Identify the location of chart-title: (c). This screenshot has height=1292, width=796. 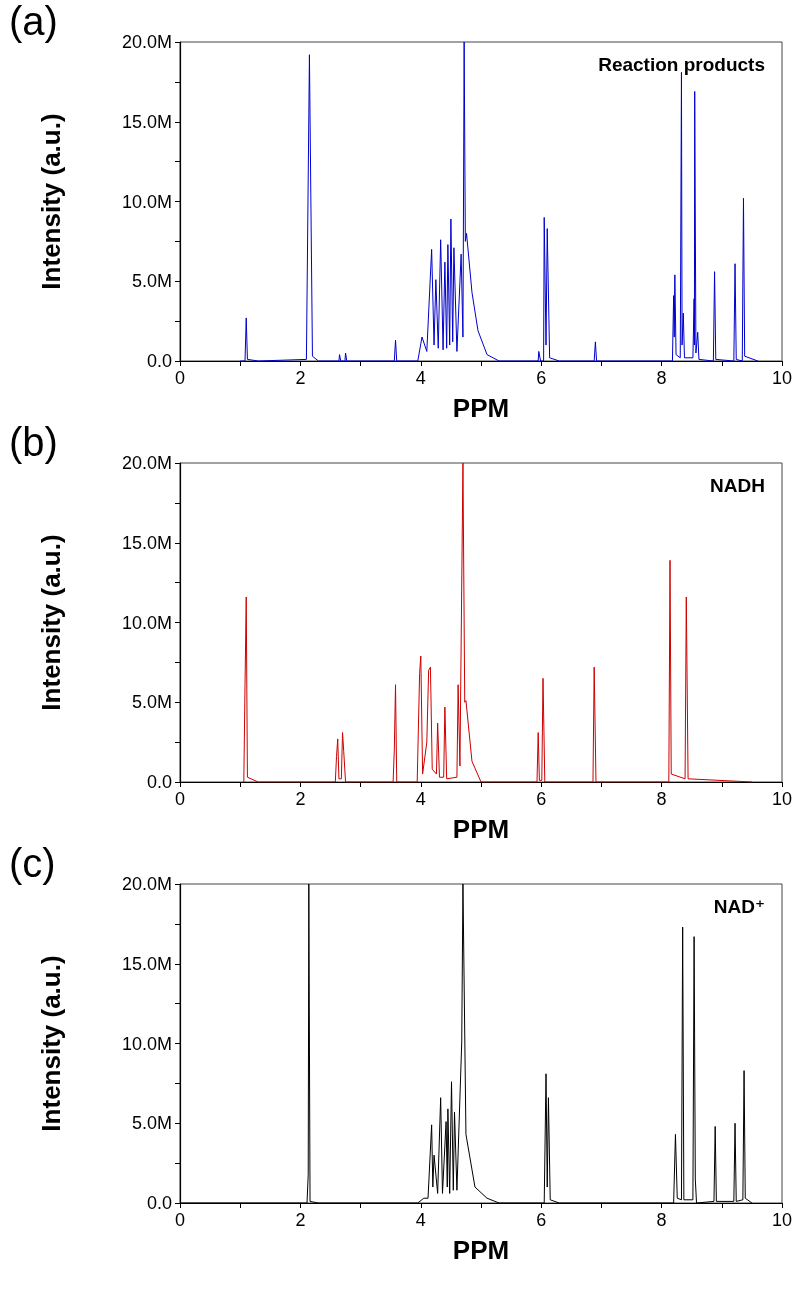
(32, 863).